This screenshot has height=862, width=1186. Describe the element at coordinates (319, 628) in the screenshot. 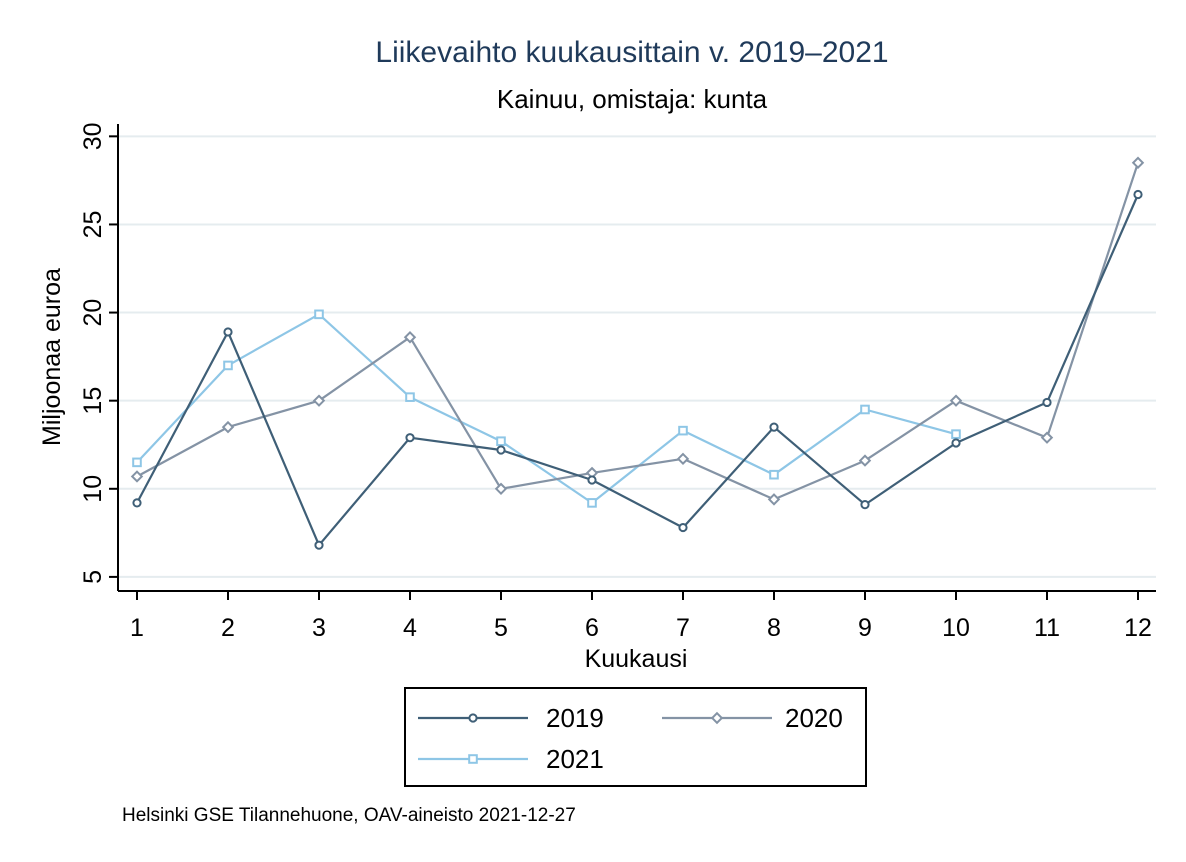

I see `x-tick-label: 3` at that location.